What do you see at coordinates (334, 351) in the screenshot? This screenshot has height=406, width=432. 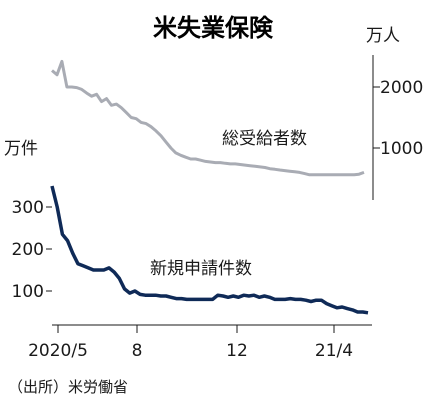 I see `x-tick-label: 21/4` at bounding box center [334, 351].